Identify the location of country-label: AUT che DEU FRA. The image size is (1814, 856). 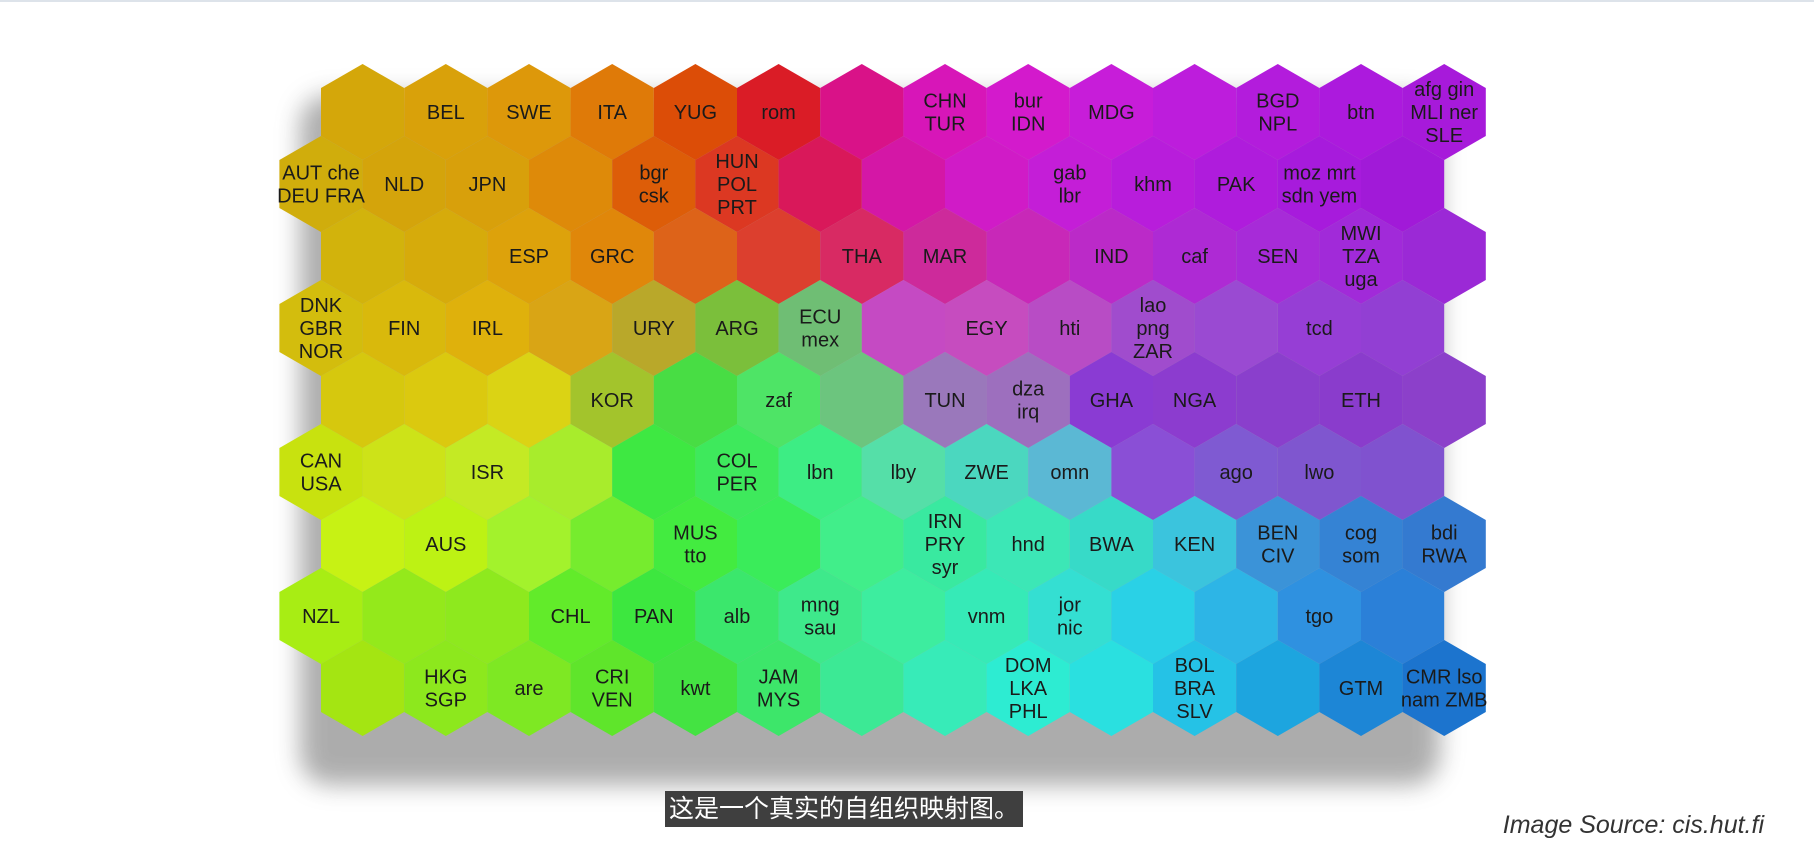
(321, 185).